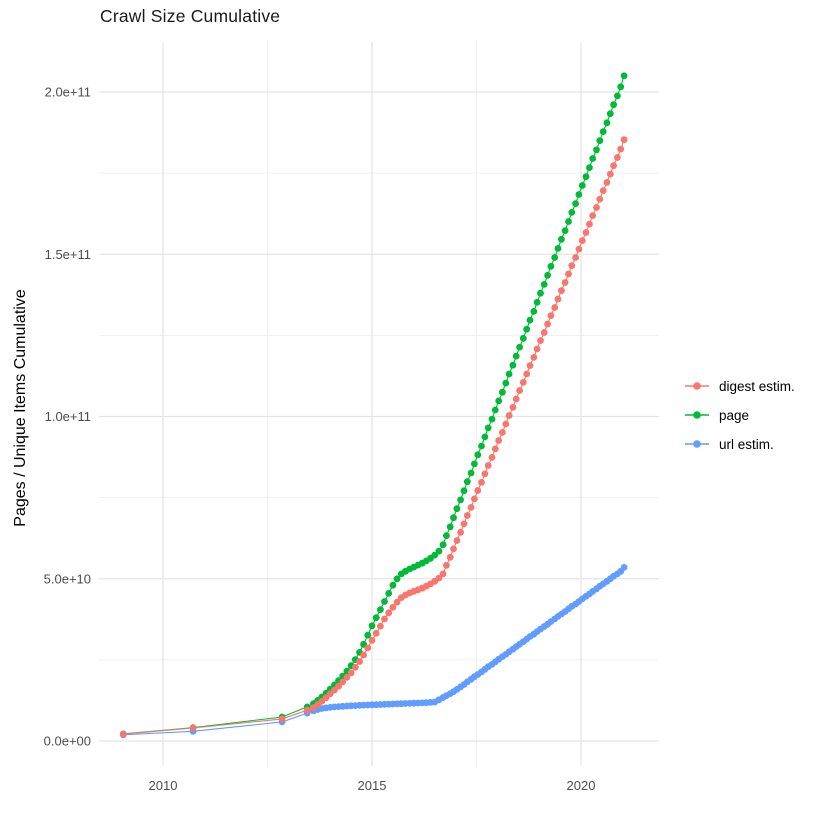  Describe the element at coordinates (734, 415) in the screenshot. I see `legend-item-label: page` at that location.